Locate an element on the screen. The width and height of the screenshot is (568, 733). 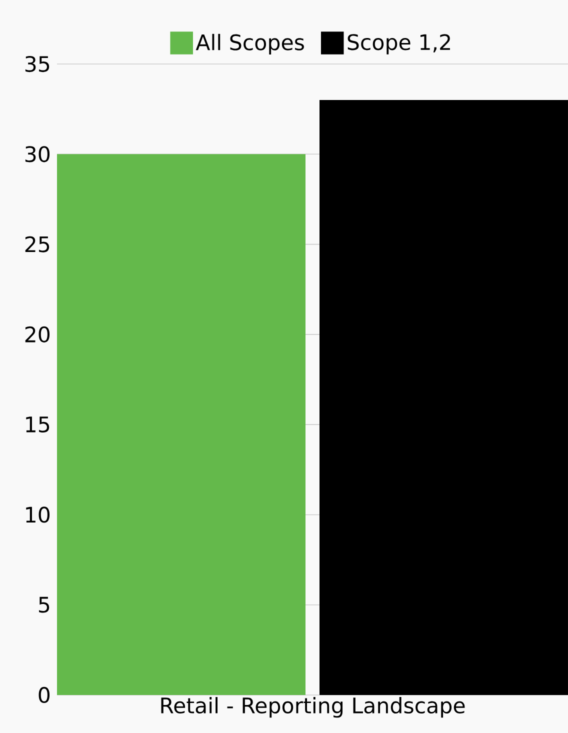
y-tick-label: 30 is located at coordinates (37, 154).